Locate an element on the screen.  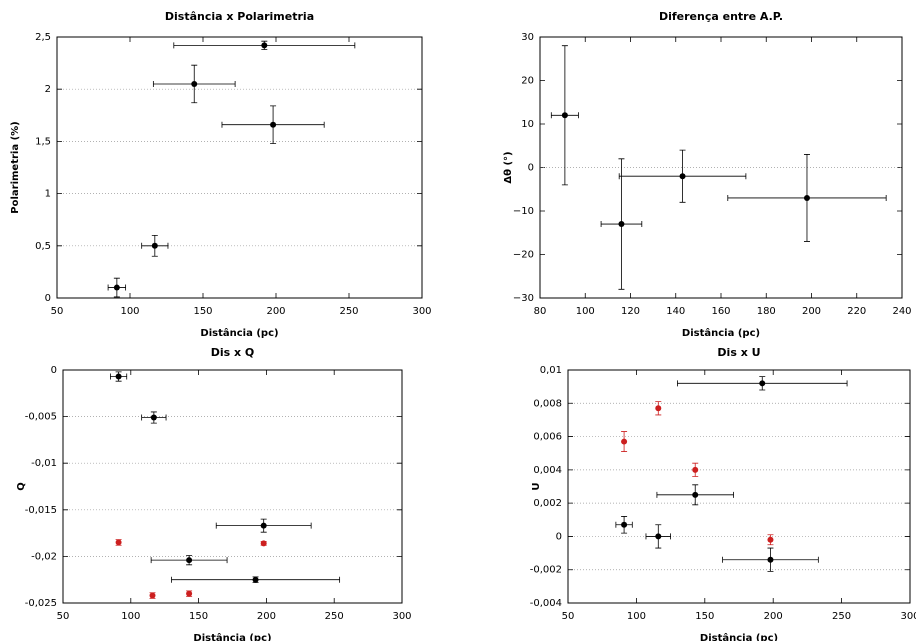
y-tick-label: 0,008 is located at coordinates (547, 403).